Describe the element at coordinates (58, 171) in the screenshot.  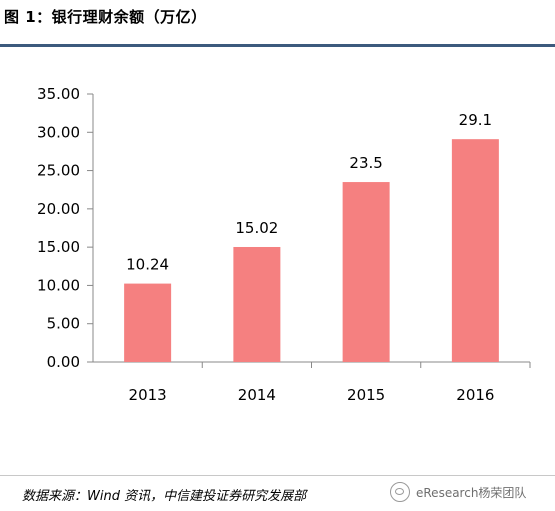
I see `y-tick-label: 25.00` at that location.